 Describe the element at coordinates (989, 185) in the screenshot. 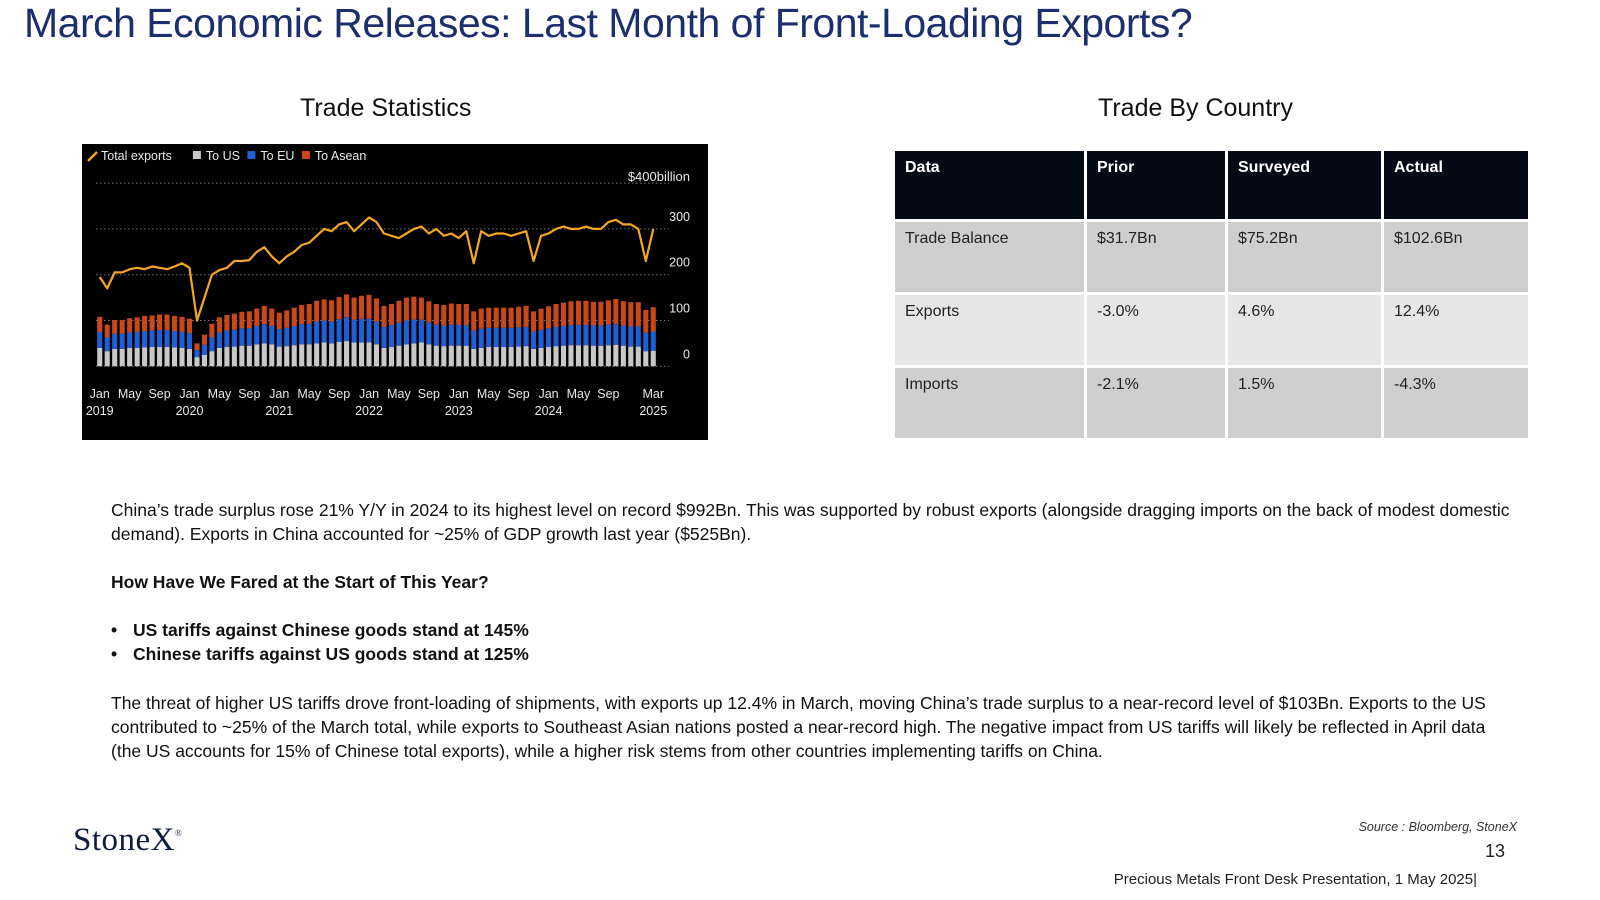

I see `header-data: Data` at that location.